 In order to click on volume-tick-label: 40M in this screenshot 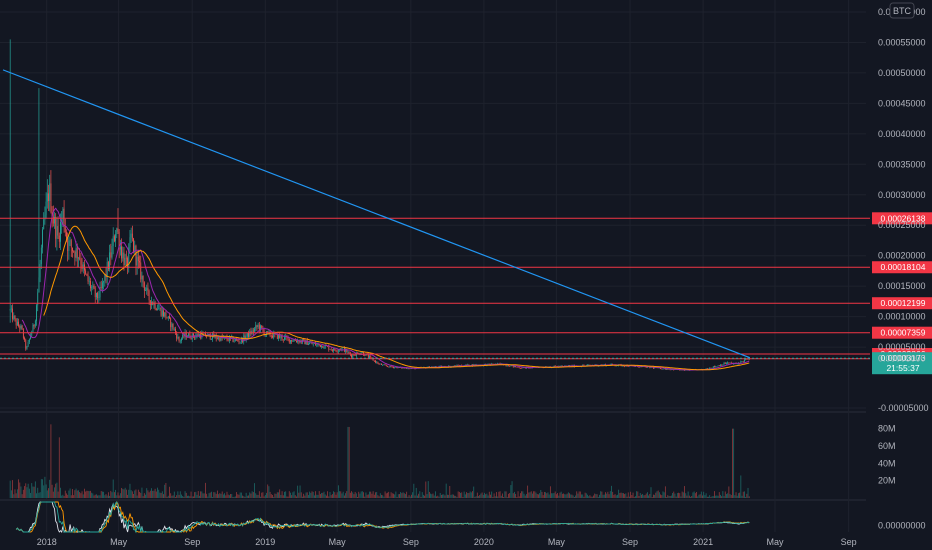, I will do `click(887, 463)`.